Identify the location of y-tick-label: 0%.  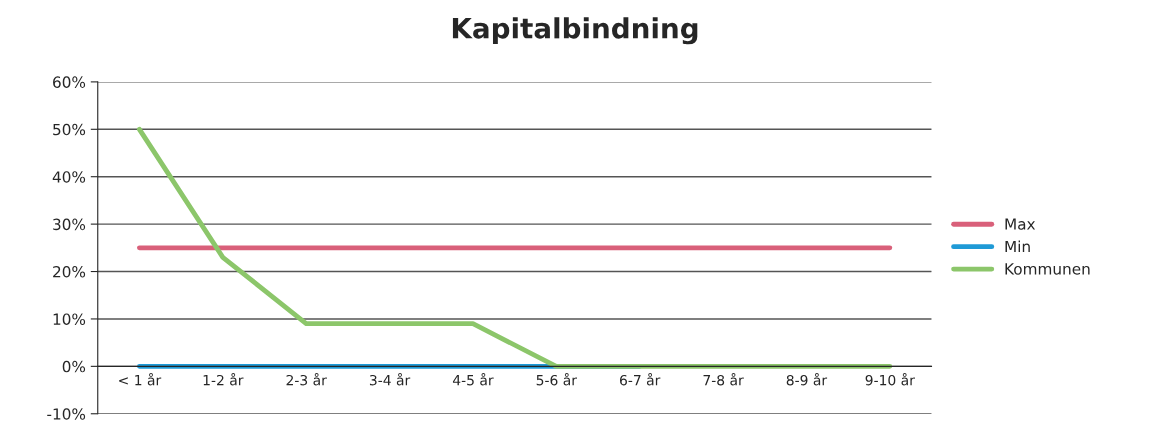
(74, 366).